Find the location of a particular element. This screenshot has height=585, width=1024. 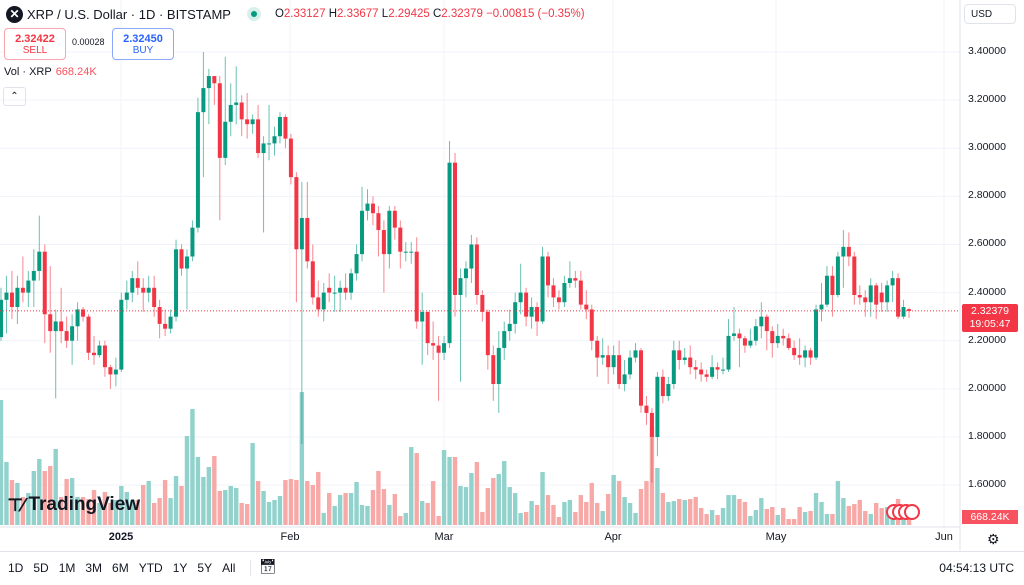

time-tick-label: Apr is located at coordinates (613, 537).